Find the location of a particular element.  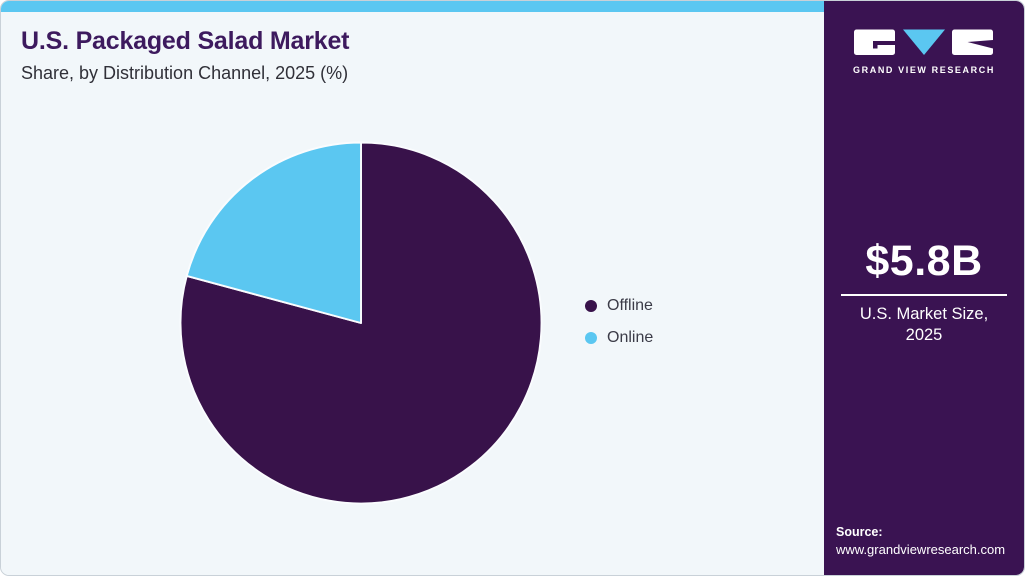

market-size-label: U.S. Market Size, 2025 is located at coordinates (924, 325).